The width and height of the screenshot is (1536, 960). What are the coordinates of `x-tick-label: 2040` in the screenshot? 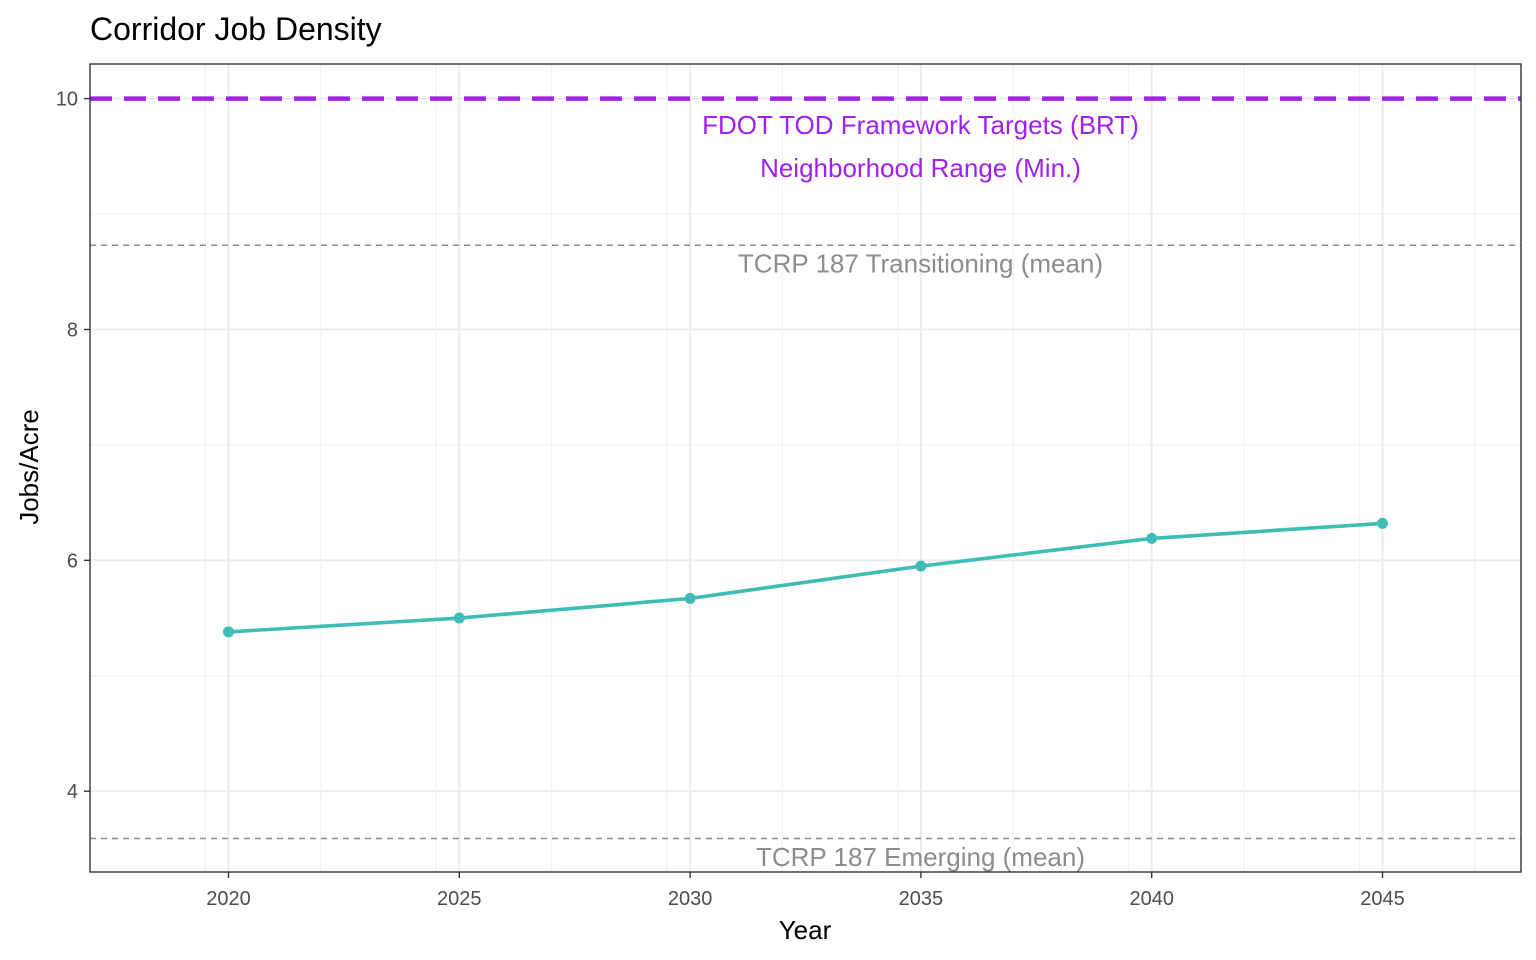 It's located at (1151, 899).